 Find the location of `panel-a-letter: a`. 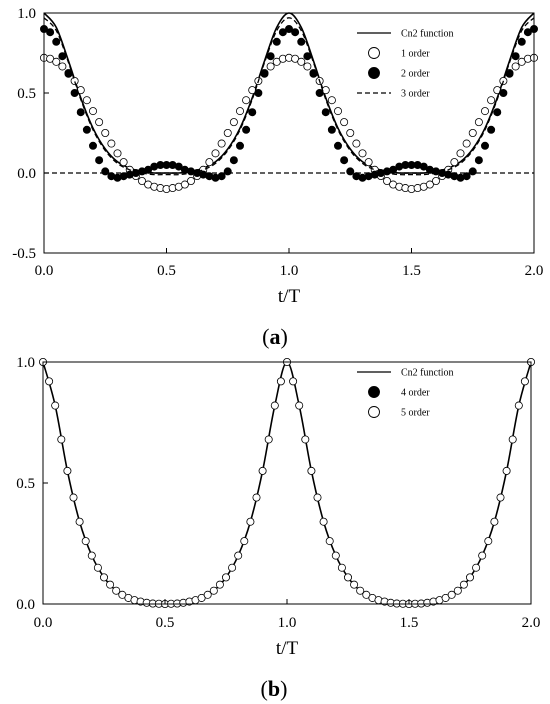

panel-a-letter: a is located at coordinates (275, 336).